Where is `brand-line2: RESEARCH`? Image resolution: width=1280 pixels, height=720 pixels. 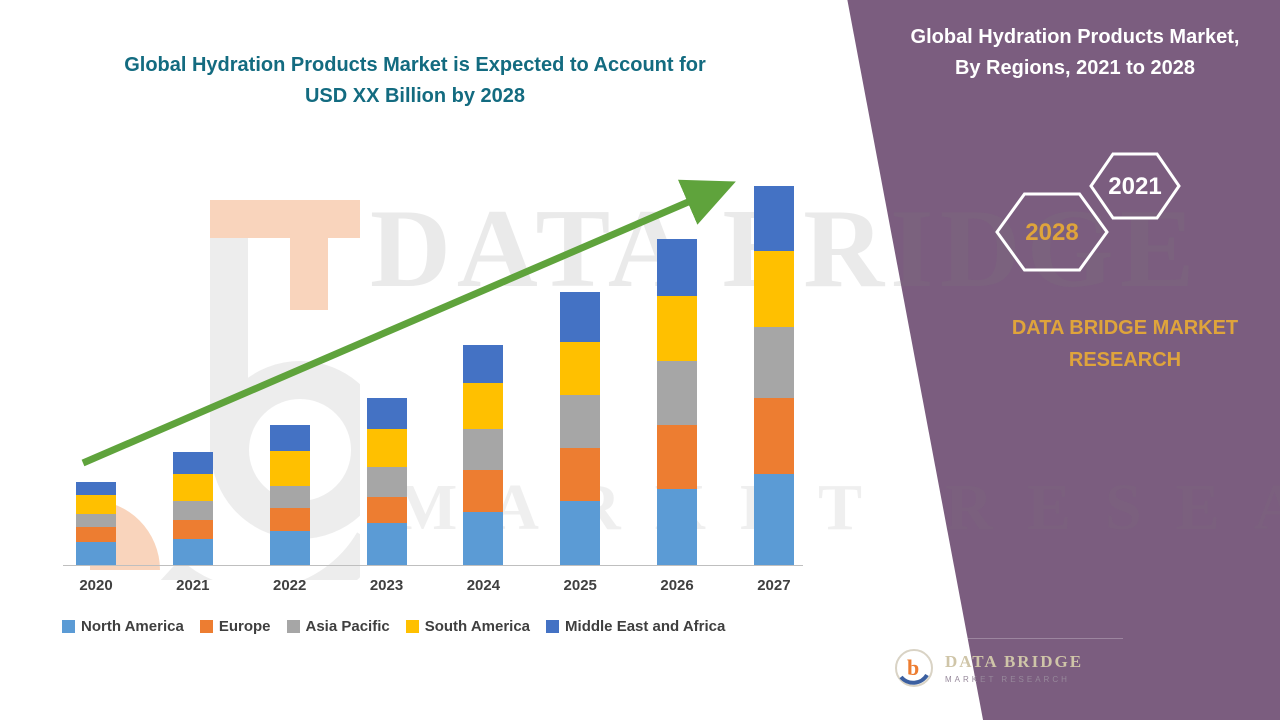 brand-line2: RESEARCH is located at coordinates (1125, 360).